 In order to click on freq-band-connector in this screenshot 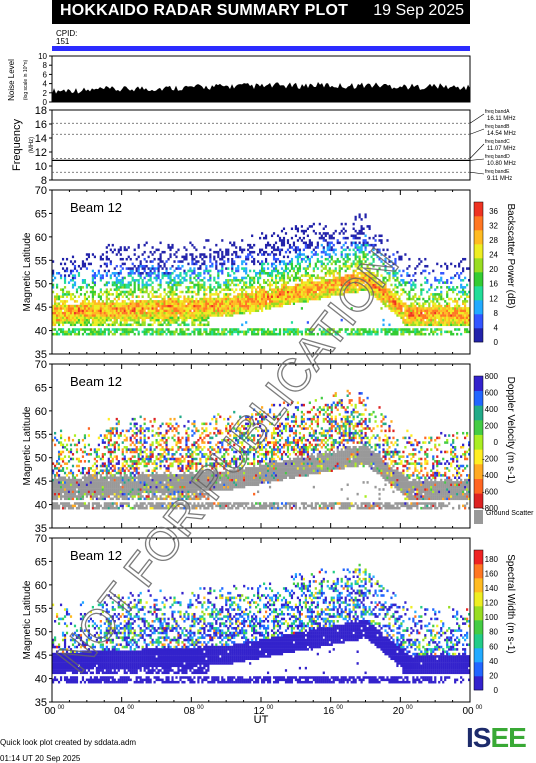, I will do `click(477, 159)`.